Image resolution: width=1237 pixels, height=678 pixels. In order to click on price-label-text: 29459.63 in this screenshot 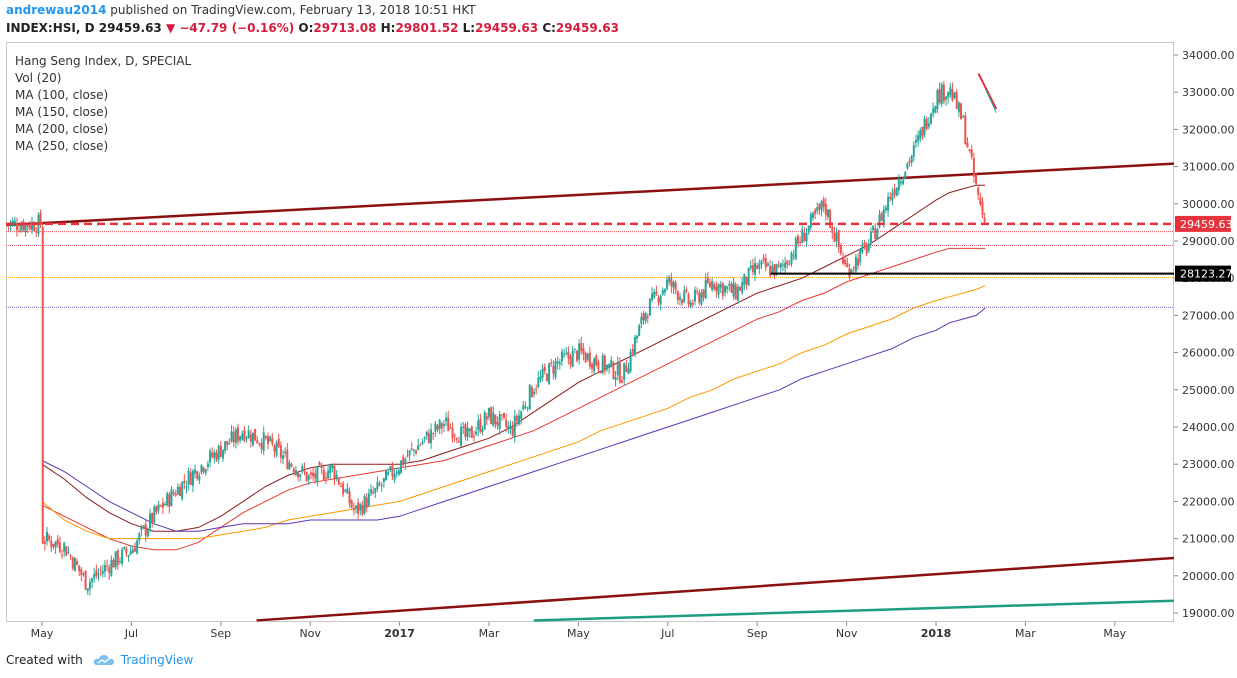, I will do `click(1206, 224)`.